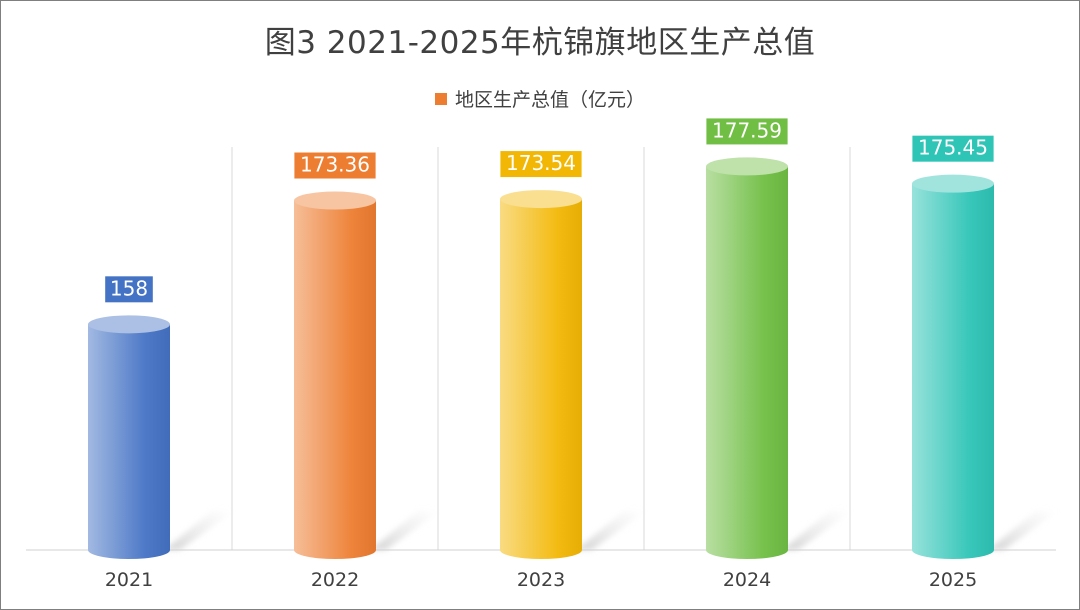 This screenshot has height=610, width=1080. I want to click on chart-legend: 地区生产总值（亿元）, so click(540, 98).